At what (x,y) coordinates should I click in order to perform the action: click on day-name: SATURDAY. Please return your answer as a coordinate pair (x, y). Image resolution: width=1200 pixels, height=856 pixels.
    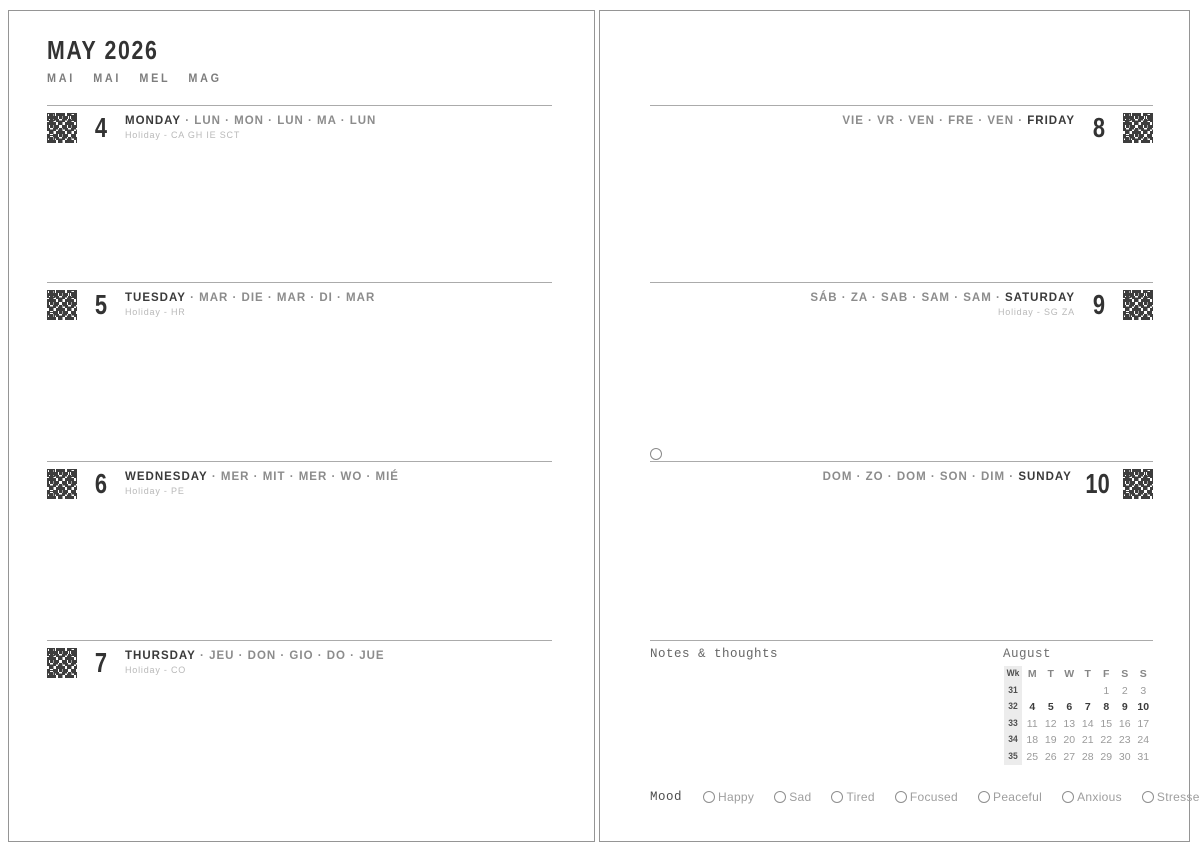
    Looking at the image, I should click on (1040, 298).